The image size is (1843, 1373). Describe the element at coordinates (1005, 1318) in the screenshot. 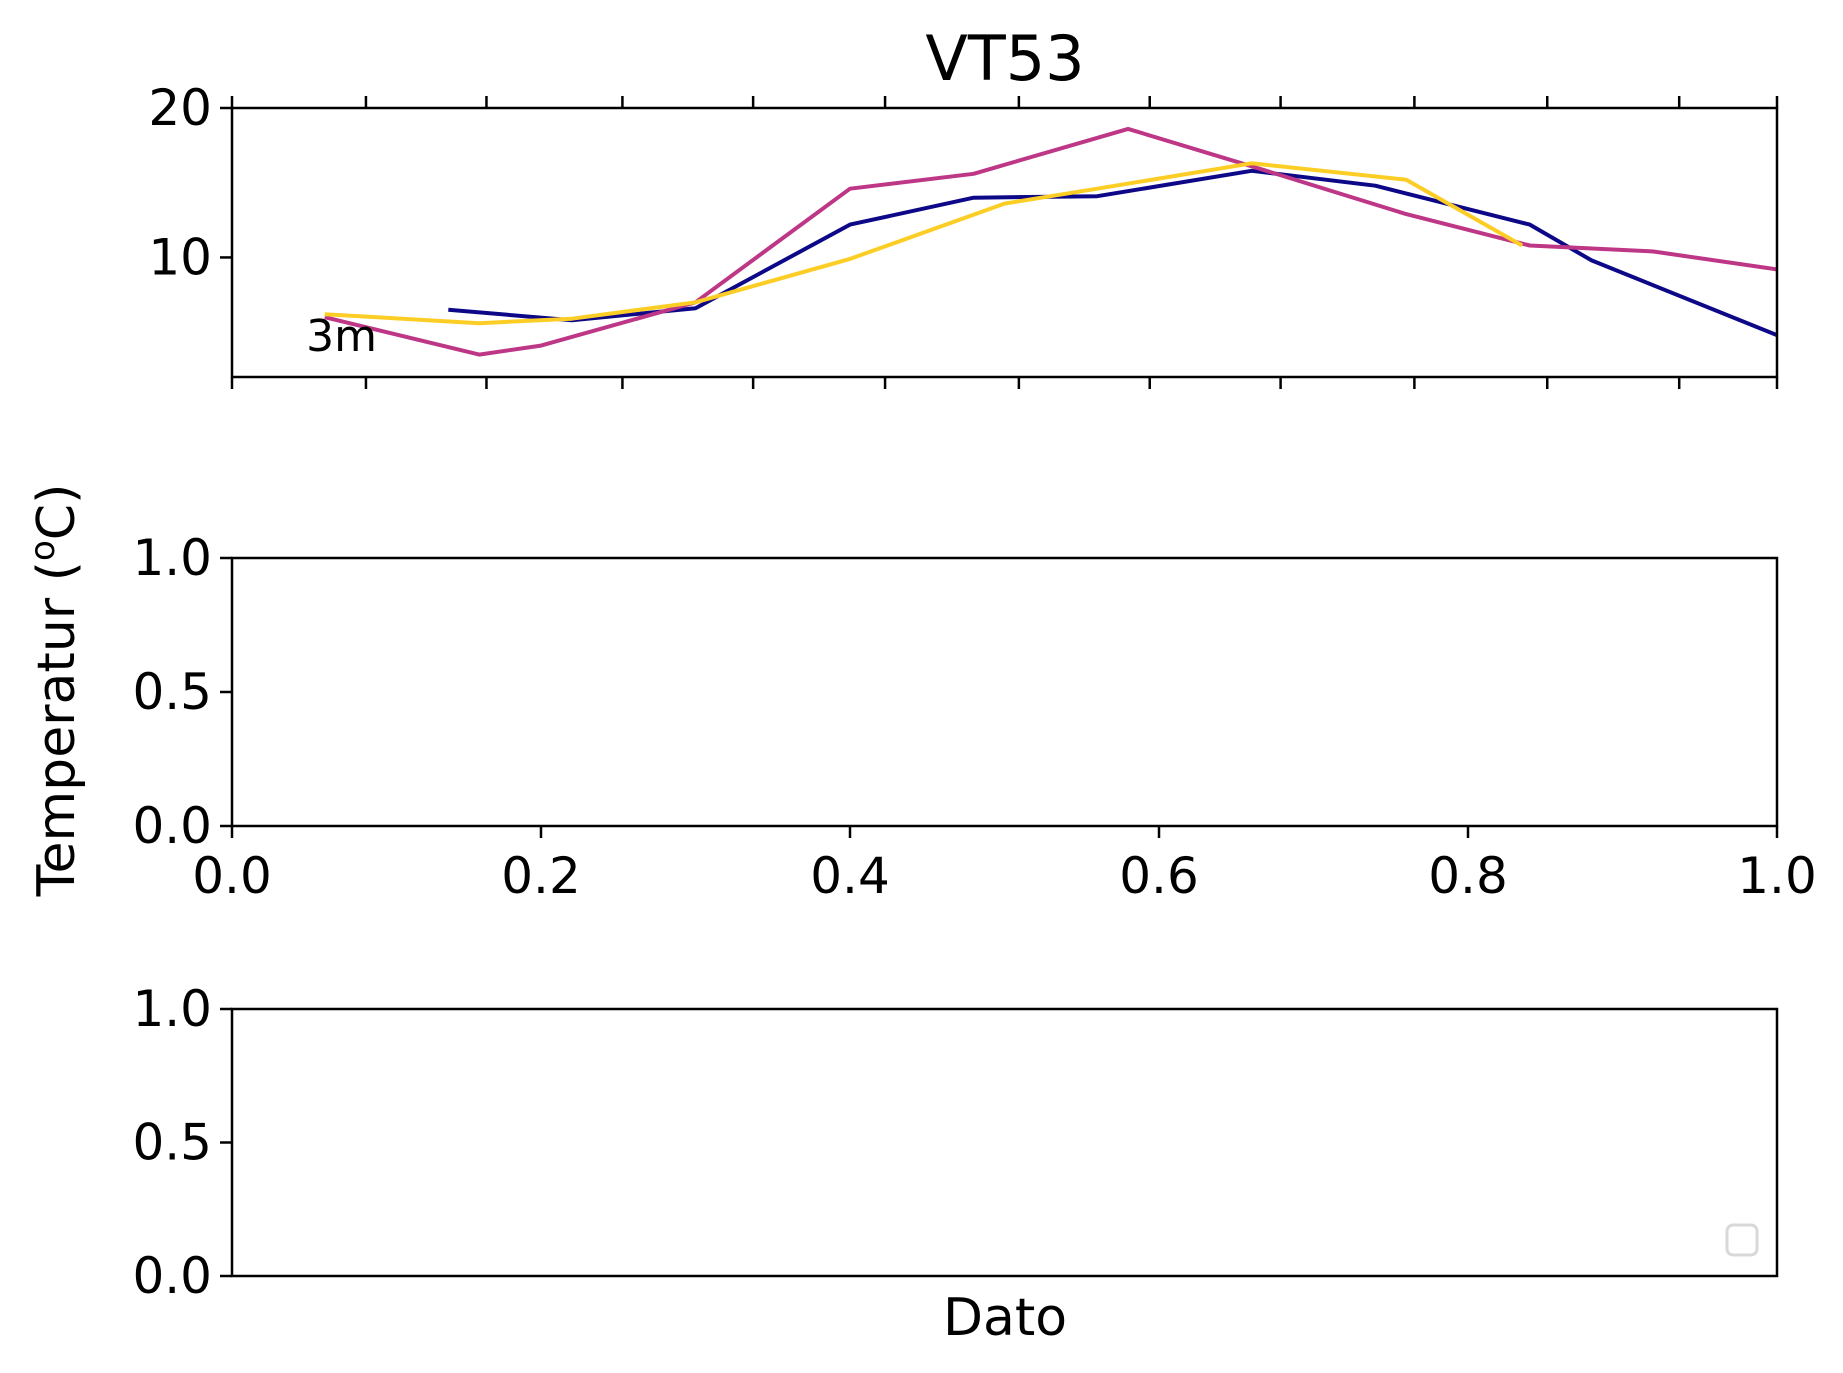

I see `x-axis-label: Dato` at that location.